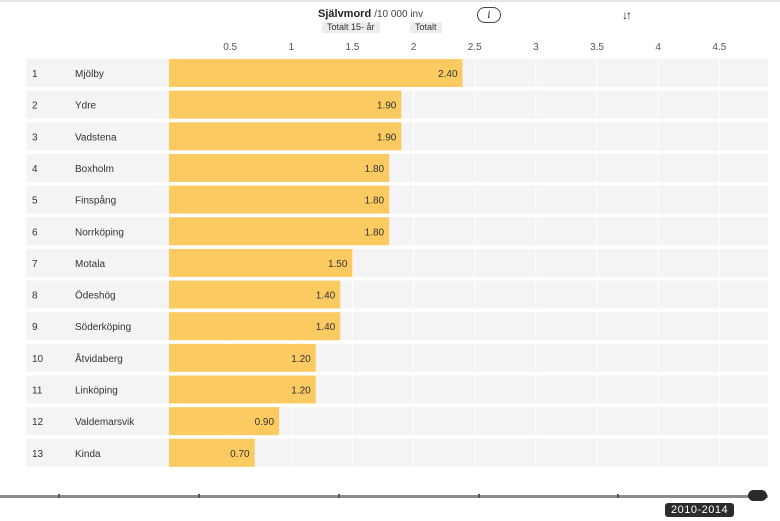 The height and width of the screenshot is (521, 780). What do you see at coordinates (95, 201) in the screenshot?
I see `row-municipality-name: Finspång` at bounding box center [95, 201].